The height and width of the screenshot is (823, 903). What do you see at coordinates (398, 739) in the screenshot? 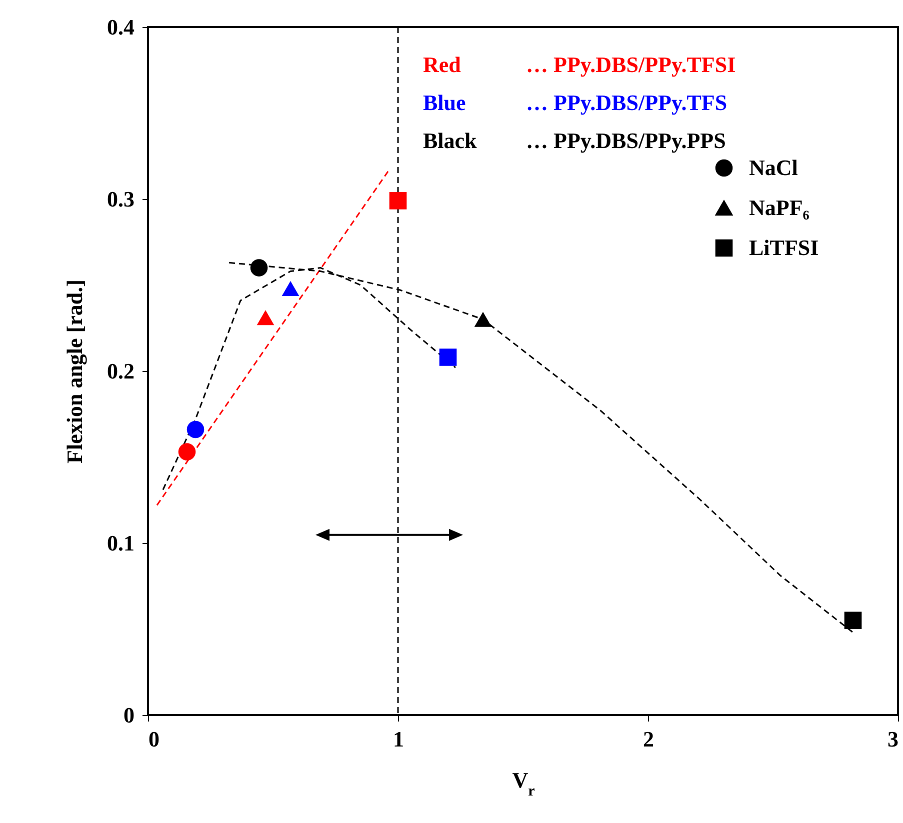
I see `x-tick-label: 1` at bounding box center [398, 739].